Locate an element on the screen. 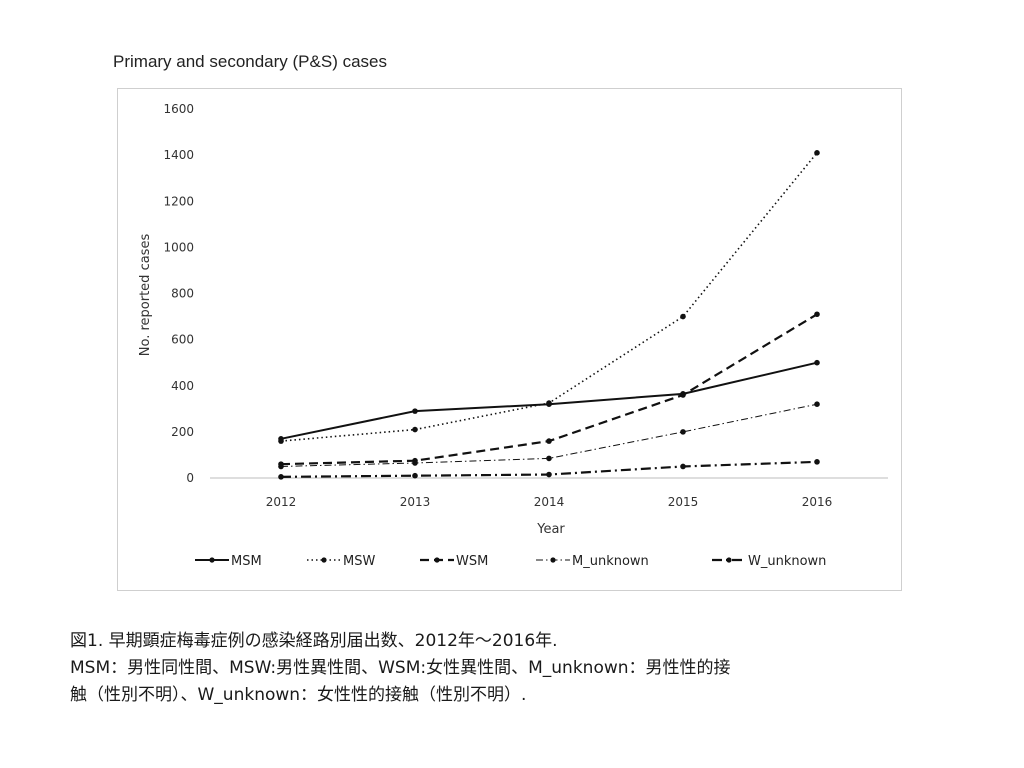 This screenshot has height=768, width=1024. legend-item-msw: MSW is located at coordinates (341, 561).